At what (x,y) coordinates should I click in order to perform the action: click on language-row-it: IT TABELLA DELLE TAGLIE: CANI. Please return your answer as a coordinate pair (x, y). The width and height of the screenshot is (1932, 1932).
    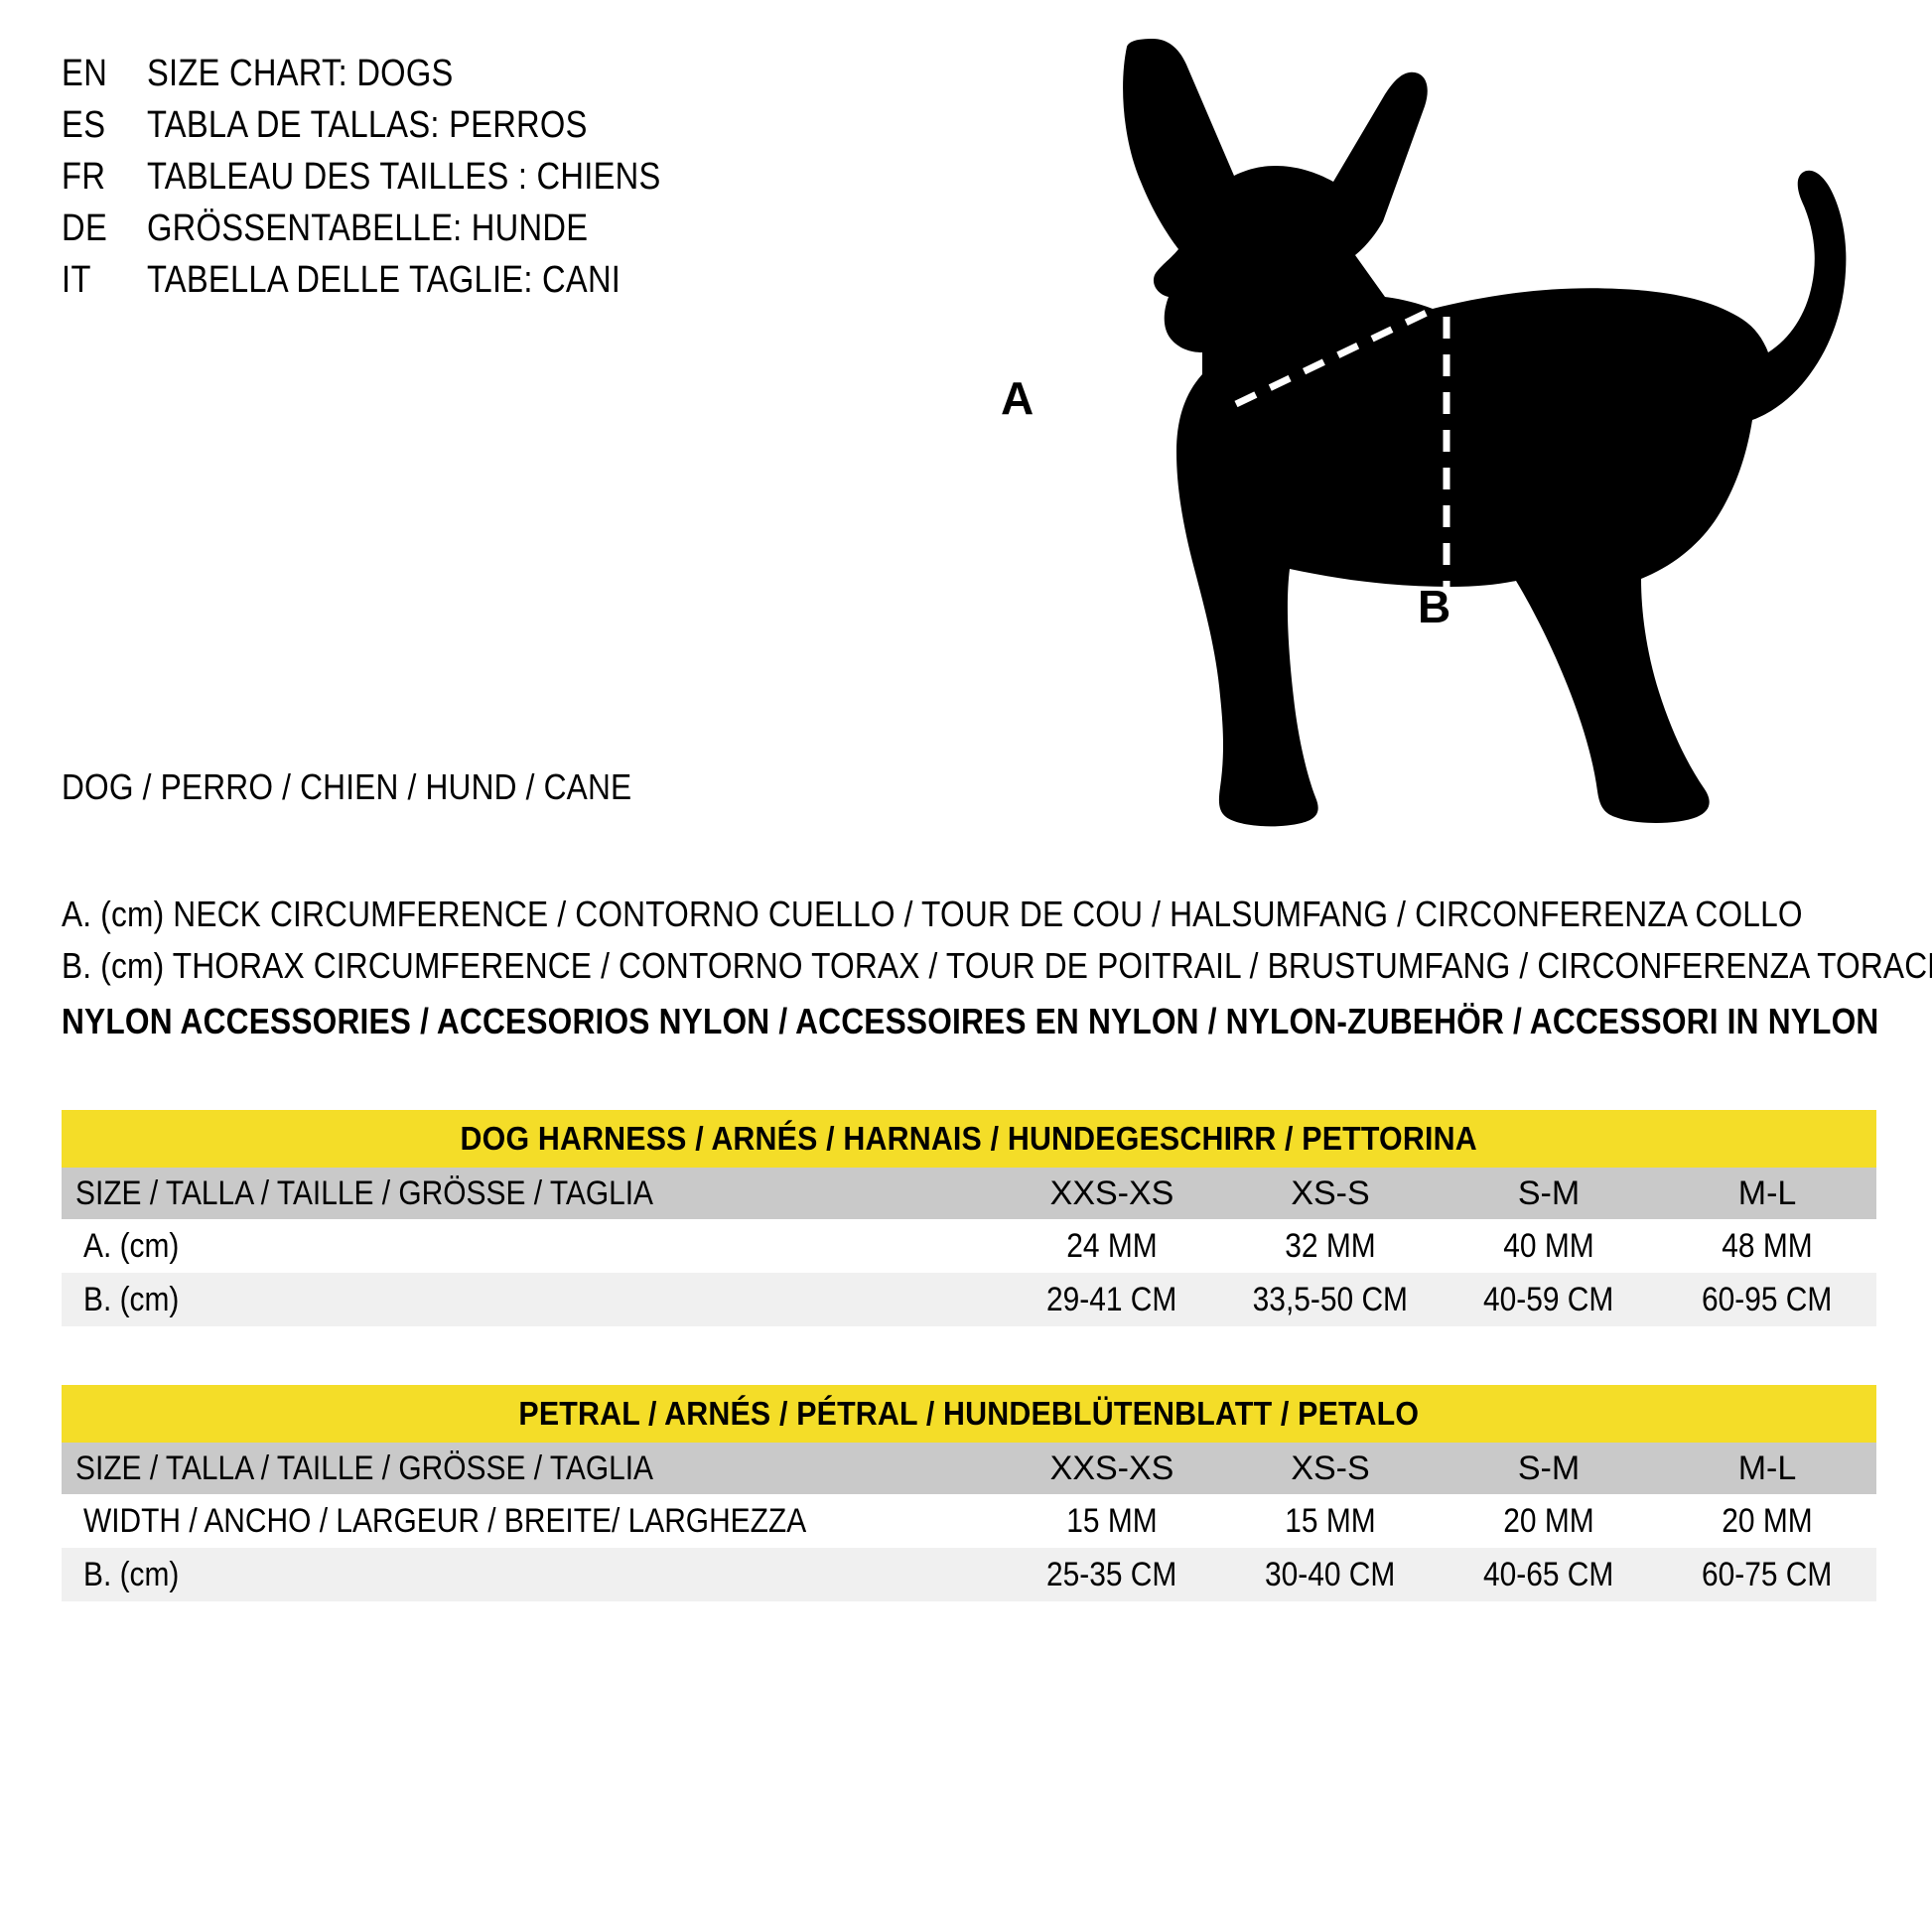
    Looking at the image, I should click on (508, 280).